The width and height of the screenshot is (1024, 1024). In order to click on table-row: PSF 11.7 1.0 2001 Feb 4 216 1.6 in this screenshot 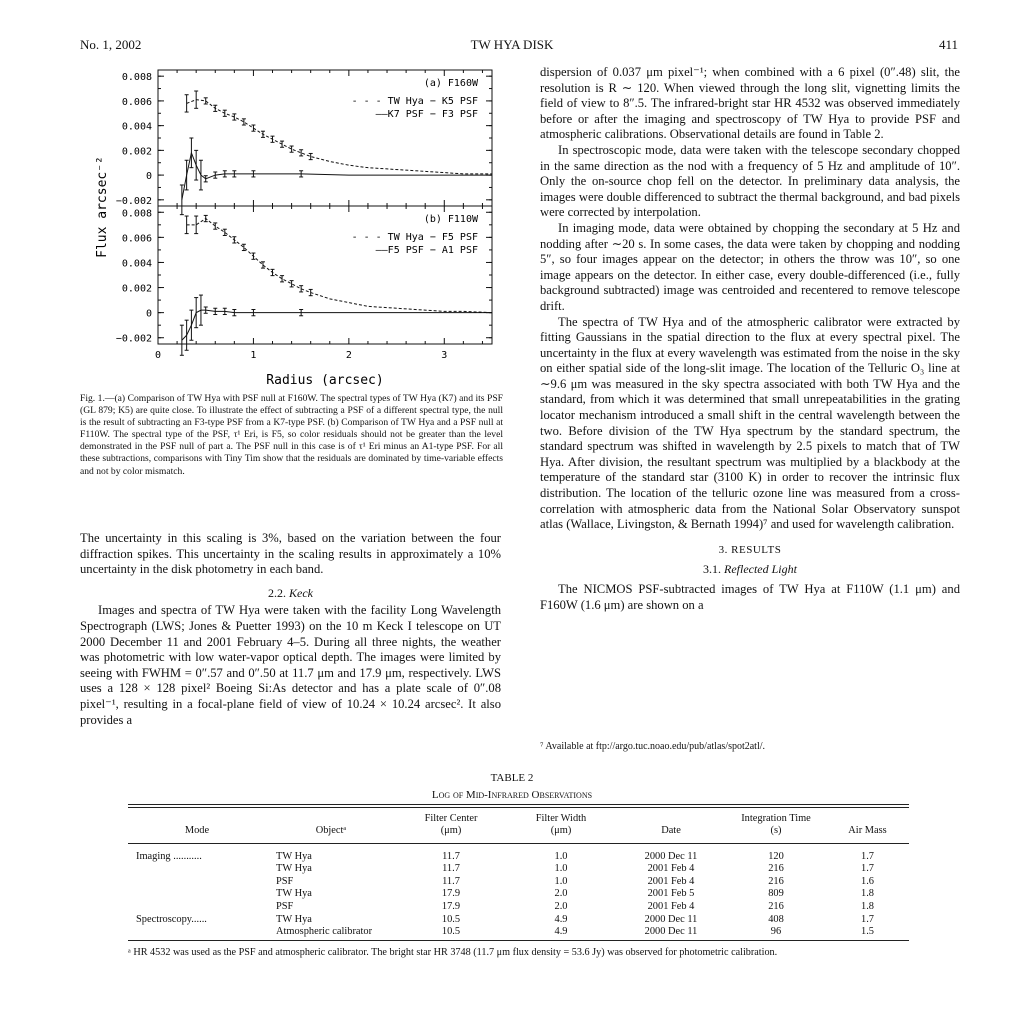, I will do `click(518, 881)`.